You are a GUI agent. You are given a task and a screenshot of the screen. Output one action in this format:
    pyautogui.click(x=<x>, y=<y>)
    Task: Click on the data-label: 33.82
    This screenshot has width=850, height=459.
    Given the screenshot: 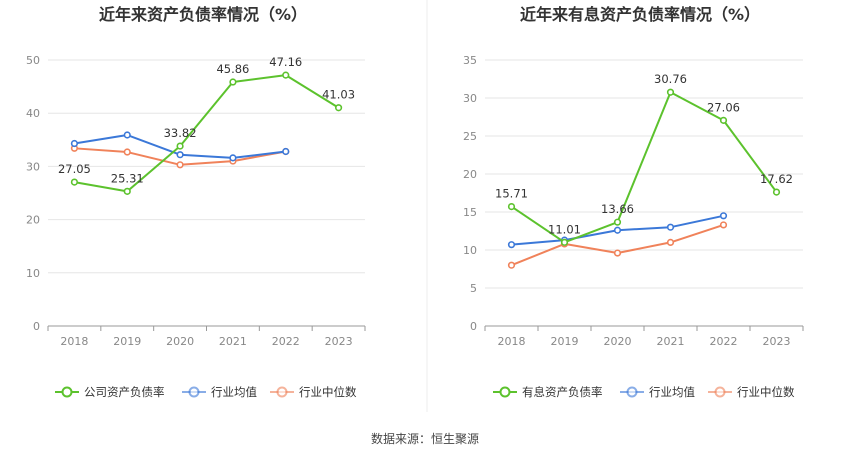 What is the action you would take?
    pyautogui.click(x=180, y=133)
    